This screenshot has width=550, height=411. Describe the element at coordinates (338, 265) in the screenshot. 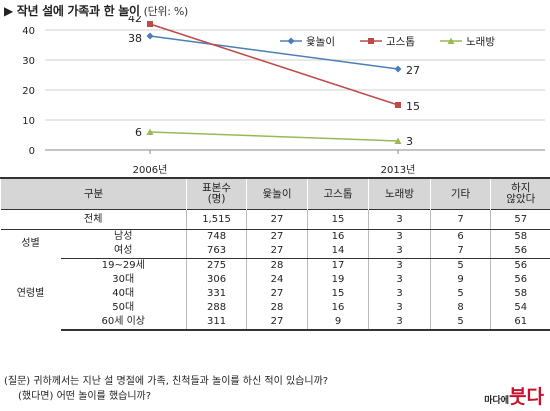

I see `table-cell: 17` at that location.